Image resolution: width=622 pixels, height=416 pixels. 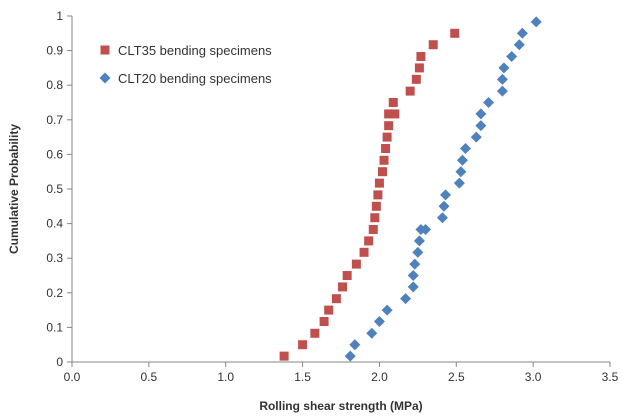 What do you see at coordinates (14, 189) in the screenshot?
I see `y-axis-title: Cumulative Probability` at bounding box center [14, 189].